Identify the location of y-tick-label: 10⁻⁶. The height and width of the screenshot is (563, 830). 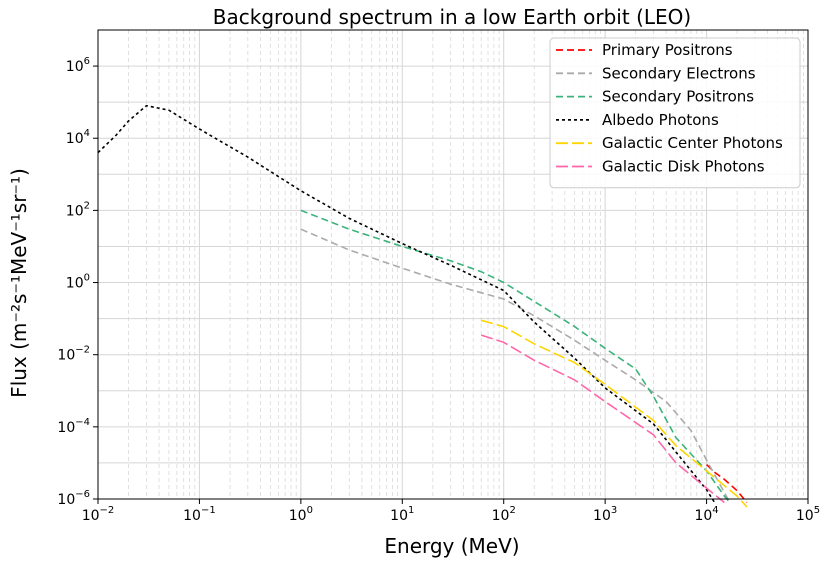
(73, 498).